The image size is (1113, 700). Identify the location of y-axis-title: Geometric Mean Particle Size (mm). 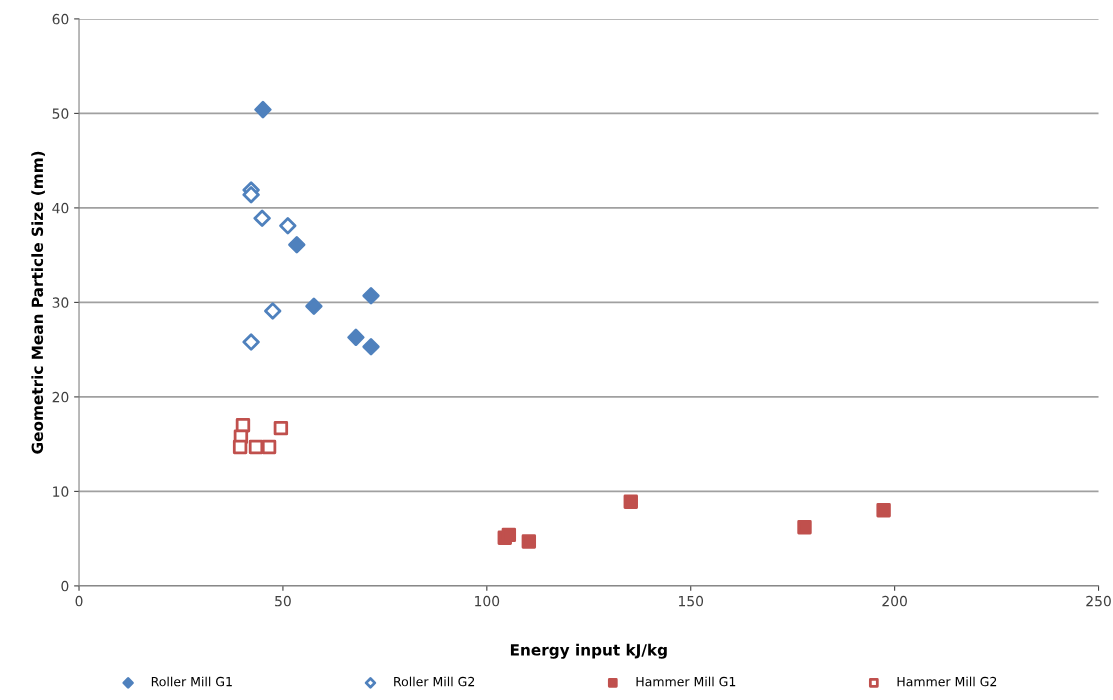
(38, 302).